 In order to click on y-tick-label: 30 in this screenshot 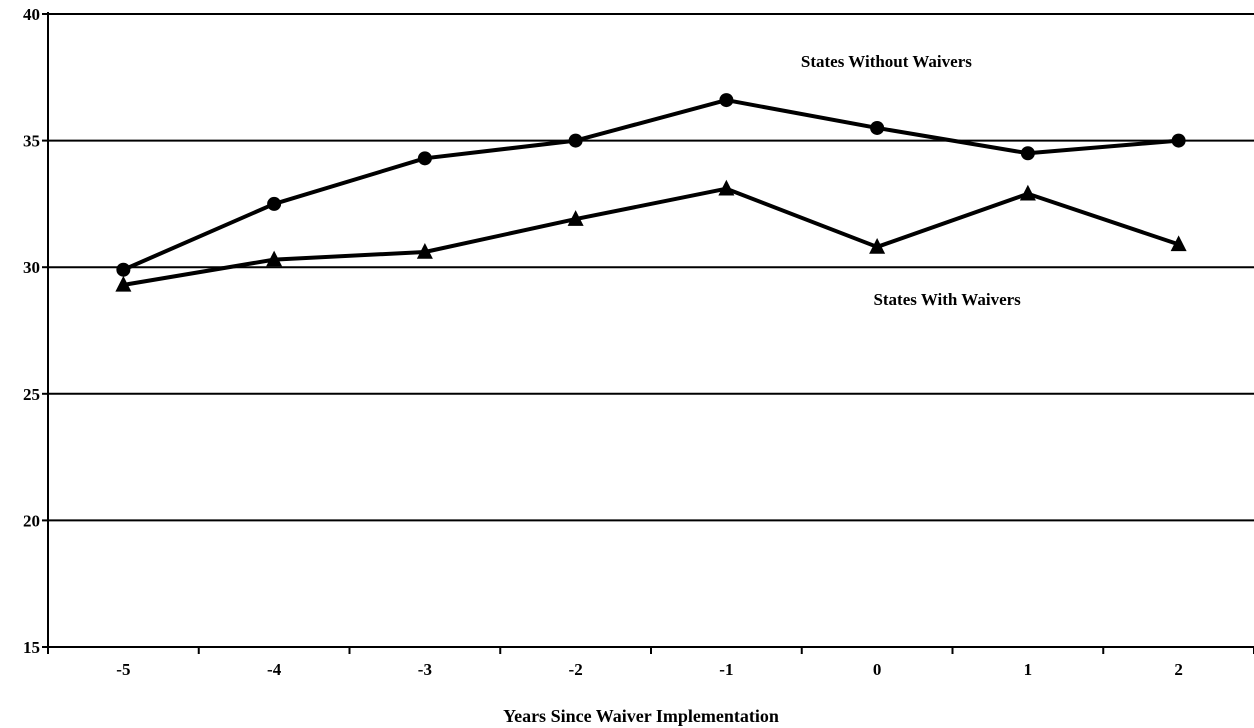, I will do `click(31, 267)`.